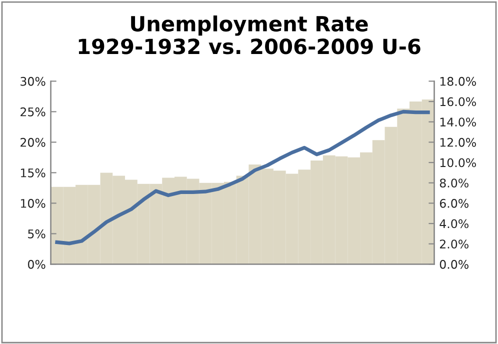  I want to click on y2-tick-label: 18.0%, so click(458, 81).